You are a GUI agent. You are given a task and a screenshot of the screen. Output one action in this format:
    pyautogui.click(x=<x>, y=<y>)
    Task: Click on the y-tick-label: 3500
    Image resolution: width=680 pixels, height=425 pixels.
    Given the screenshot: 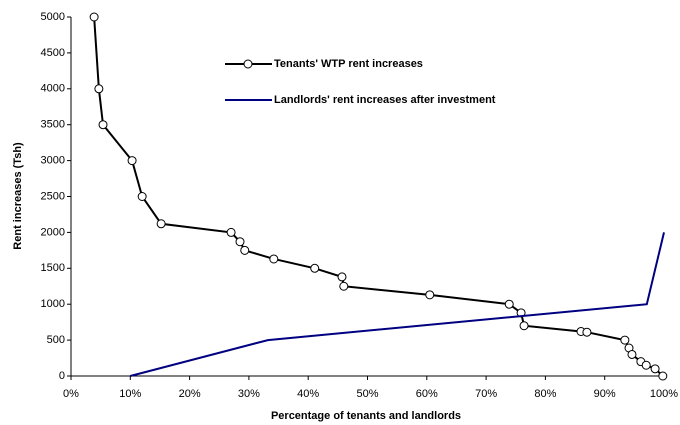 What is the action you would take?
    pyautogui.click(x=53, y=125)
    